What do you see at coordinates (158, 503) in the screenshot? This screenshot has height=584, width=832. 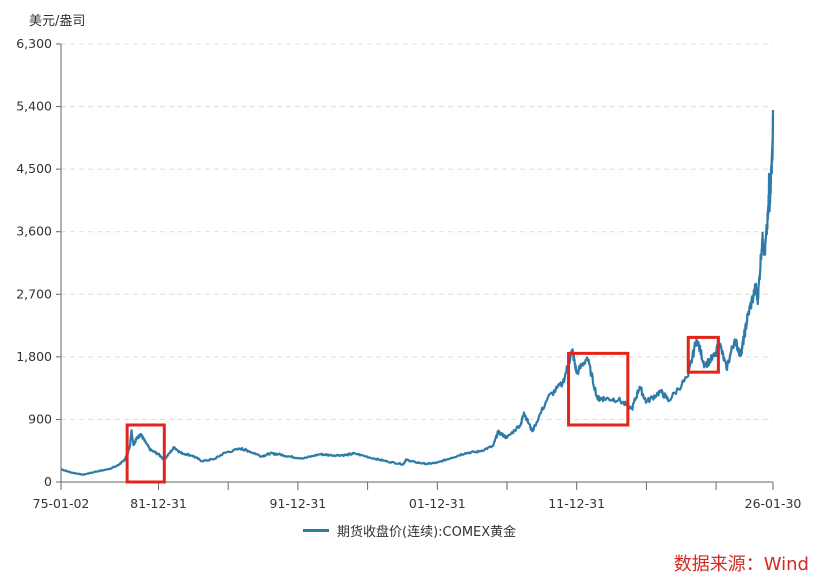 I see `x-tick-label: 81-12-31` at bounding box center [158, 503].